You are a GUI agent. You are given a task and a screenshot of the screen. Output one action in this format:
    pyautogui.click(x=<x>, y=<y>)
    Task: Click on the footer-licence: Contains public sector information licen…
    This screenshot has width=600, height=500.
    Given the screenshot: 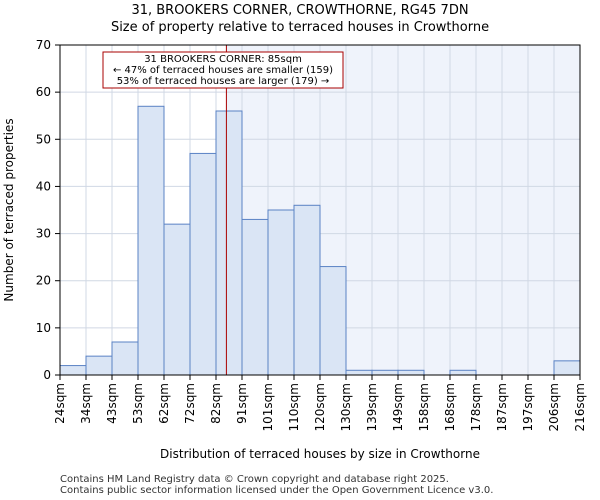 What is the action you would take?
    pyautogui.click(x=277, y=490)
    